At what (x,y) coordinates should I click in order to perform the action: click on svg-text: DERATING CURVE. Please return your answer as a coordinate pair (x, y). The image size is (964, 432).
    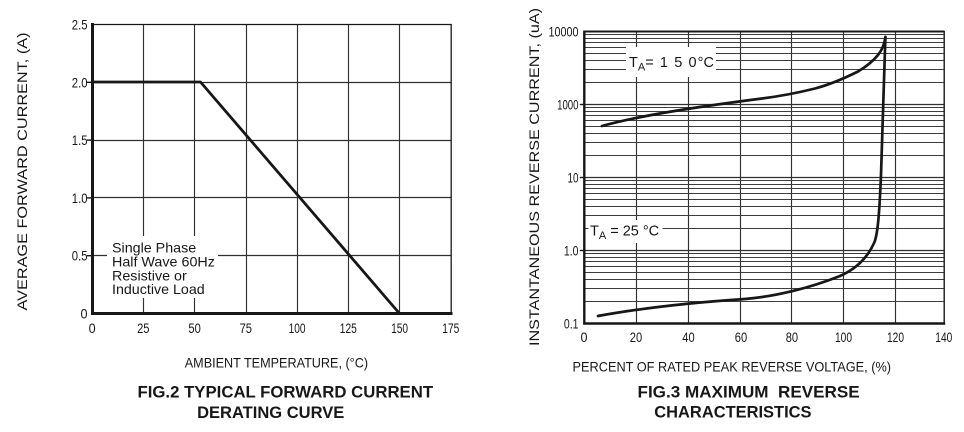
    Looking at the image, I should click on (270, 413).